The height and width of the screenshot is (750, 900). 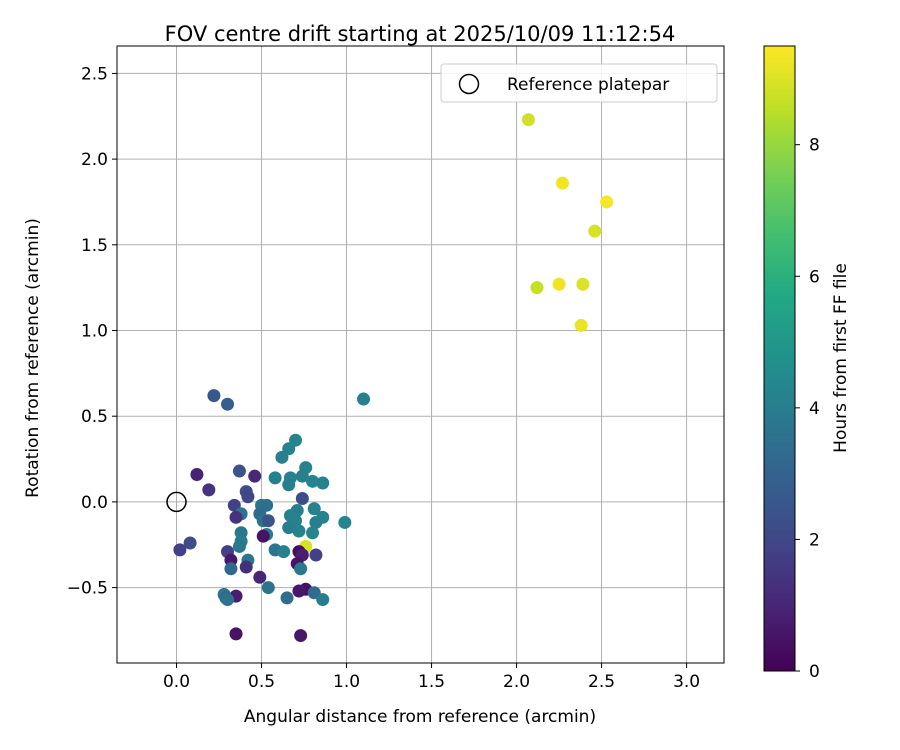 What do you see at coordinates (516, 682) in the screenshot?
I see `x-tick-label: 2.0` at bounding box center [516, 682].